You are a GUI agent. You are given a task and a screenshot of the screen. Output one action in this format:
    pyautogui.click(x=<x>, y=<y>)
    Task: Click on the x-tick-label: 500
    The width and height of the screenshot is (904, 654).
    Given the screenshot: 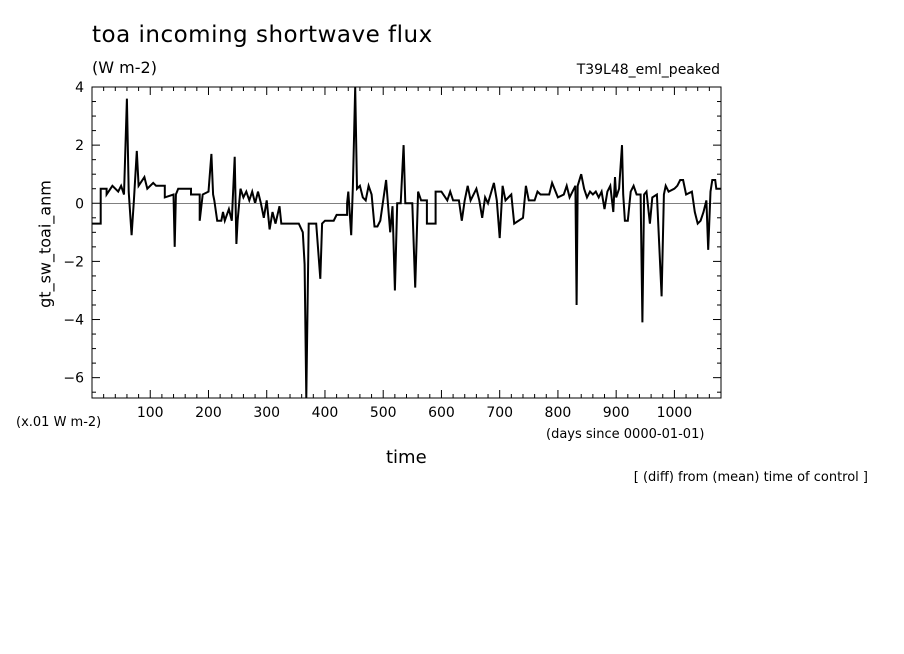 What is the action you would take?
    pyautogui.click(x=383, y=413)
    